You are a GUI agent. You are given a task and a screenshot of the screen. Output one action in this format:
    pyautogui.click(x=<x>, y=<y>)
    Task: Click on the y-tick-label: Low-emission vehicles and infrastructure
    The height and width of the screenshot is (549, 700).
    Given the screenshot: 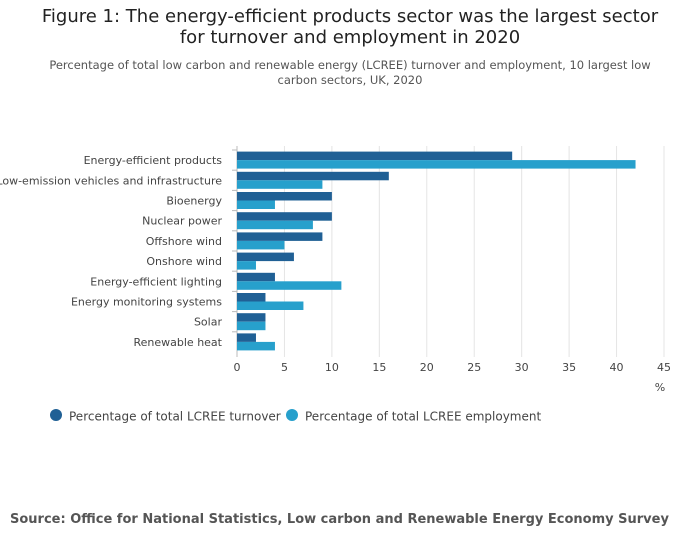 What is the action you would take?
    pyautogui.click(x=111, y=180)
    